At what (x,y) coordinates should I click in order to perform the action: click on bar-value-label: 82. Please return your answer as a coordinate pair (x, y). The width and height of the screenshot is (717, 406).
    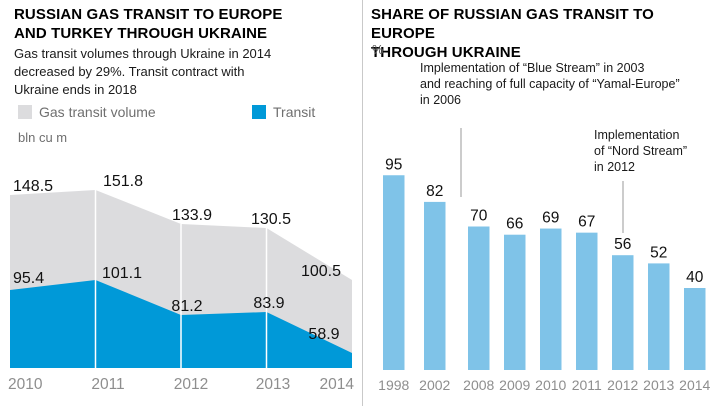
    Looking at the image, I should click on (434, 191).